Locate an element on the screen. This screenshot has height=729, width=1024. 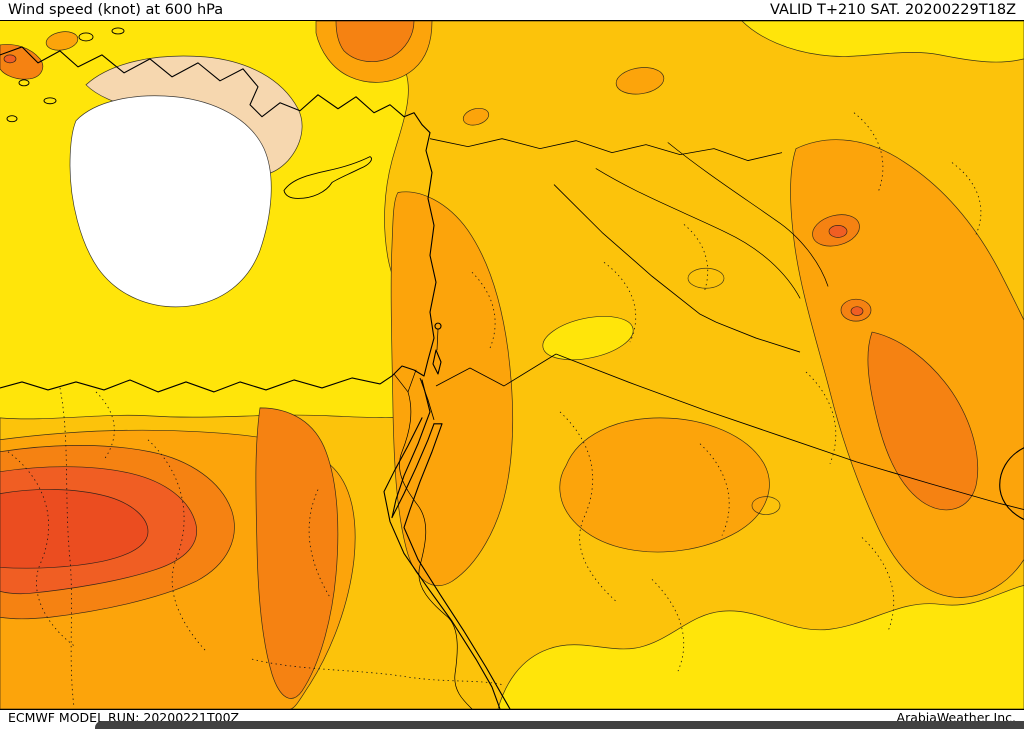
orange-region-levant is located at coordinates (451, 388).